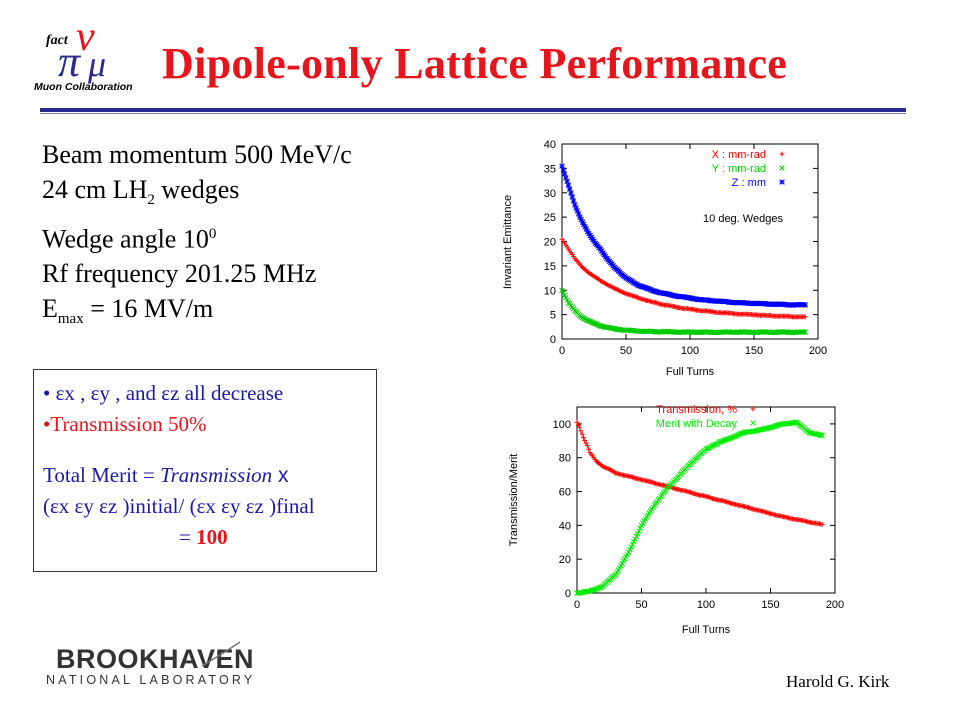 This screenshot has height=720, width=960. What do you see at coordinates (514, 500) in the screenshot?
I see `y-axis-label: Transmission/Merit` at bounding box center [514, 500].